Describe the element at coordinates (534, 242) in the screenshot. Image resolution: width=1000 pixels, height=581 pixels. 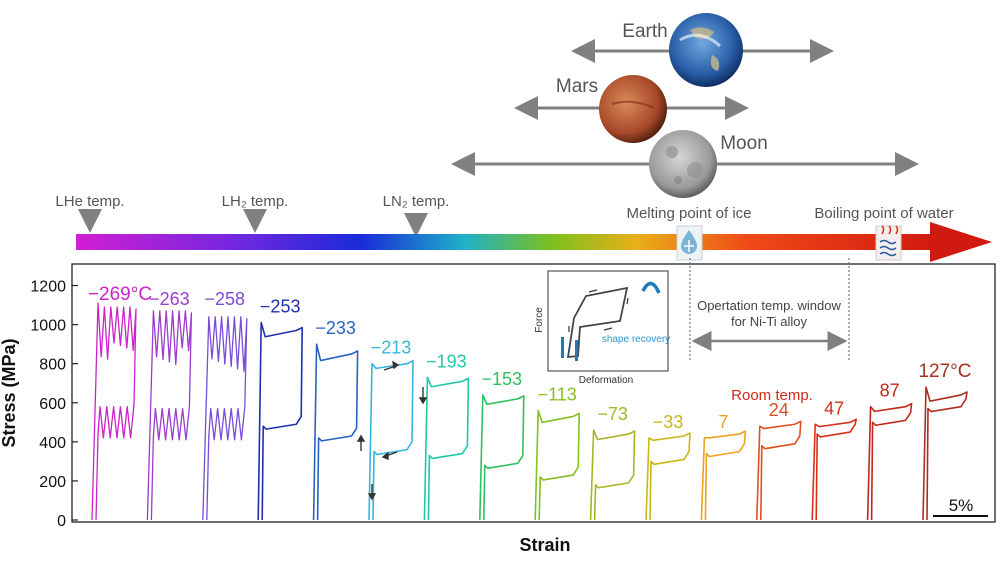
I see `temperature-bar` at that location.